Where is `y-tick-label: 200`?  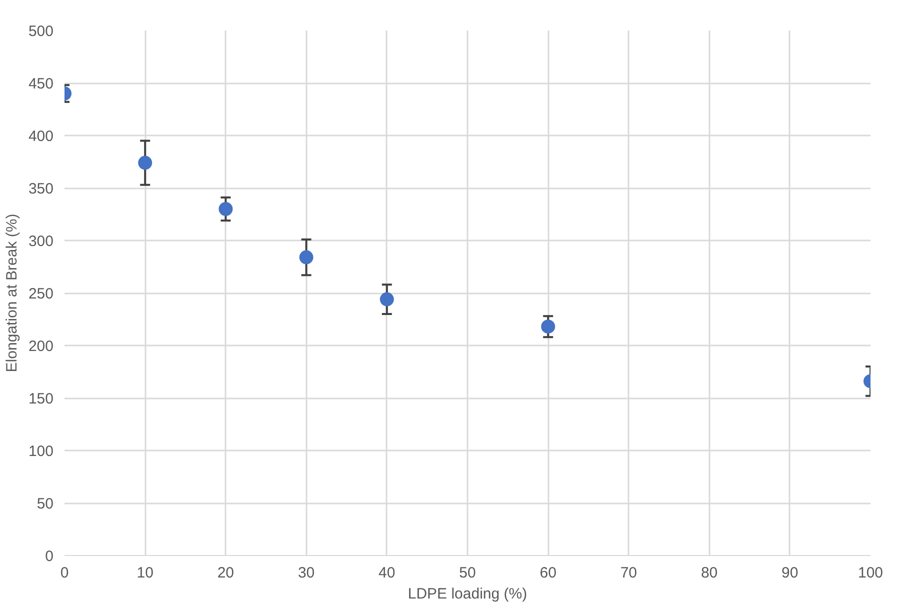 y-tick-label: 200 is located at coordinates (41, 346).